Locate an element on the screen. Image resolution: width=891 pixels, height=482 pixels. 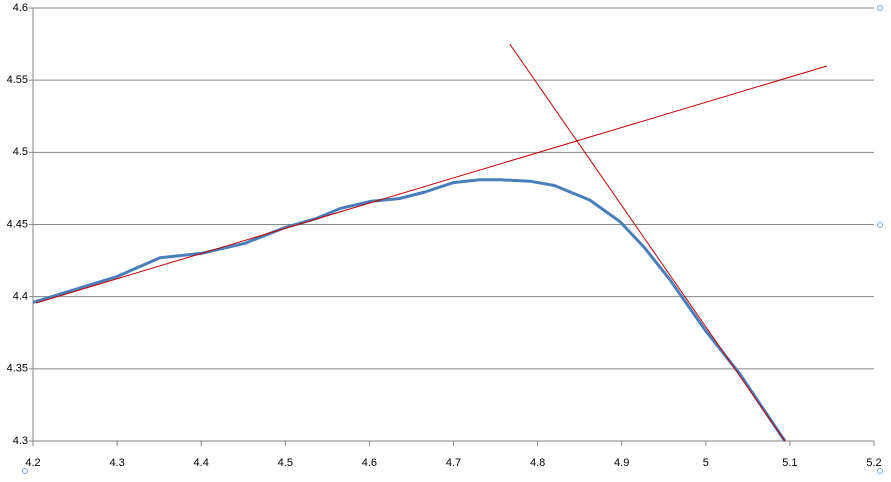
y-tick-label: 4.4 is located at coordinates (20, 297).